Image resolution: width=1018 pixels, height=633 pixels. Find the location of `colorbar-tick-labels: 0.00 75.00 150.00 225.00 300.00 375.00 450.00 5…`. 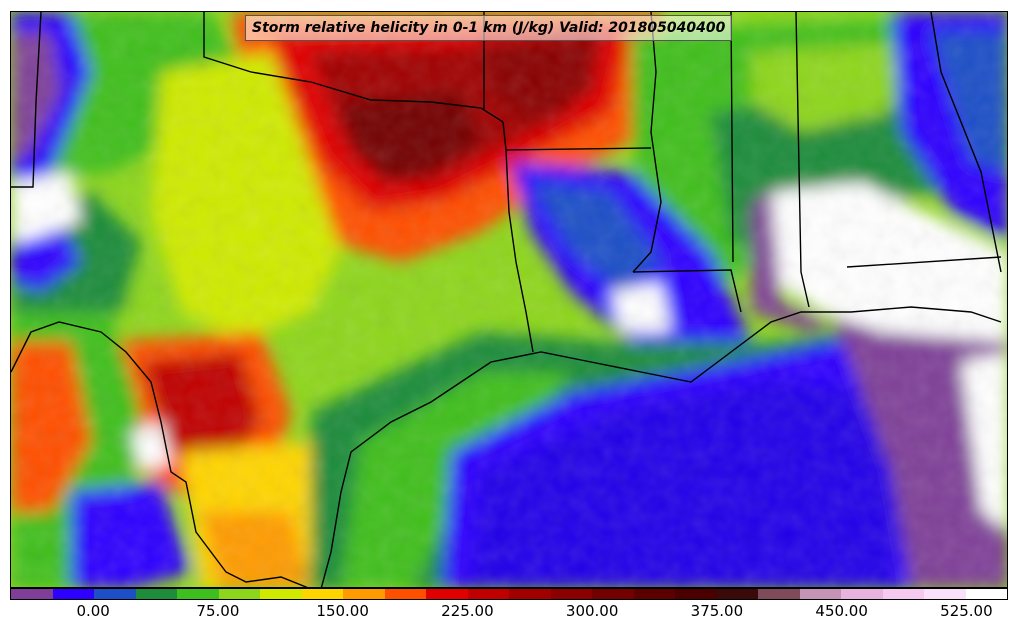

colorbar-tick-labels: 0.00 75.00 150.00 225.00 300.00 375.00 450.00 5… is located at coordinates (509, 613).